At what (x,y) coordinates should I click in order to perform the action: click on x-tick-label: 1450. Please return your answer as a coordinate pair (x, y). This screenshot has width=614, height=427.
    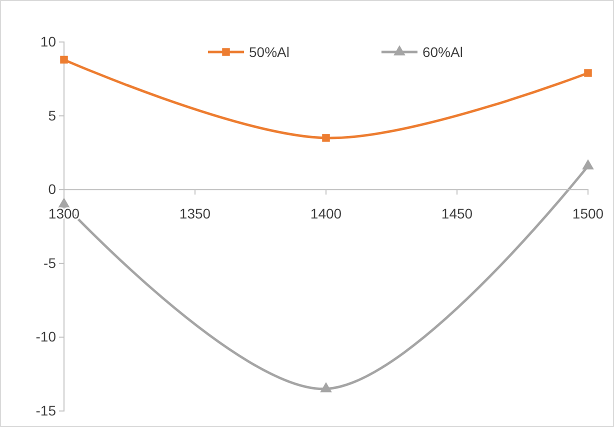
    Looking at the image, I should click on (457, 214).